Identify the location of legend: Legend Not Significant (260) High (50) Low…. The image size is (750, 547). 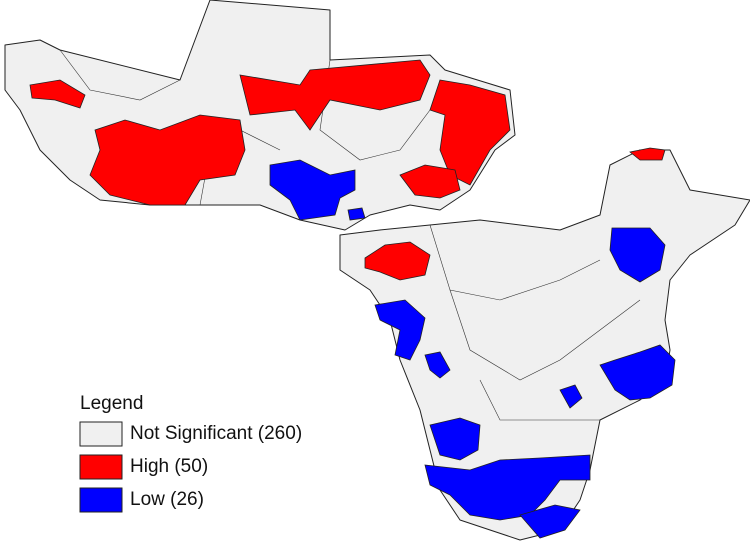
(190, 453).